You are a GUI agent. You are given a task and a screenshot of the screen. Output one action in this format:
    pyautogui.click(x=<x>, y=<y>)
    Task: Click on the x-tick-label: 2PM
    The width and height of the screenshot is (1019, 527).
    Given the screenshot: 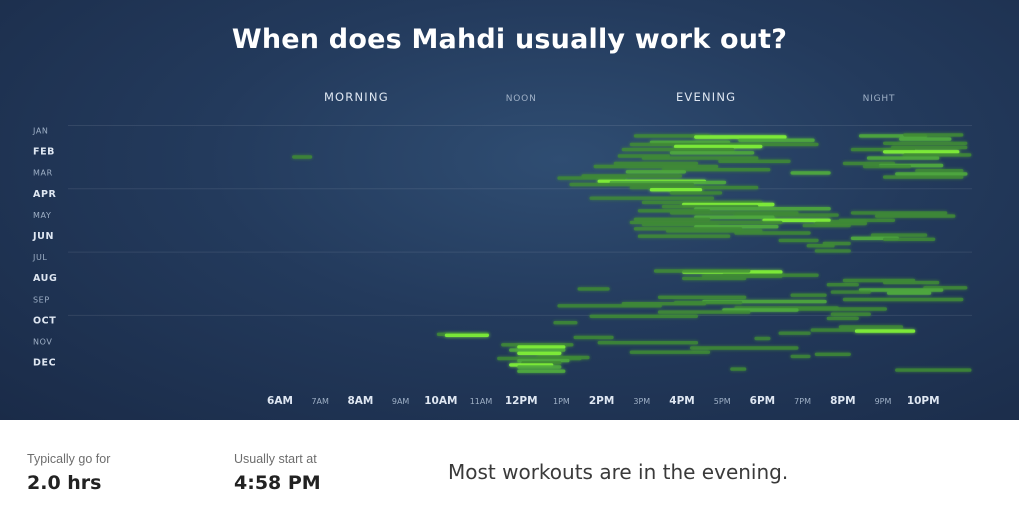 What is the action you would take?
    pyautogui.click(x=601, y=401)
    